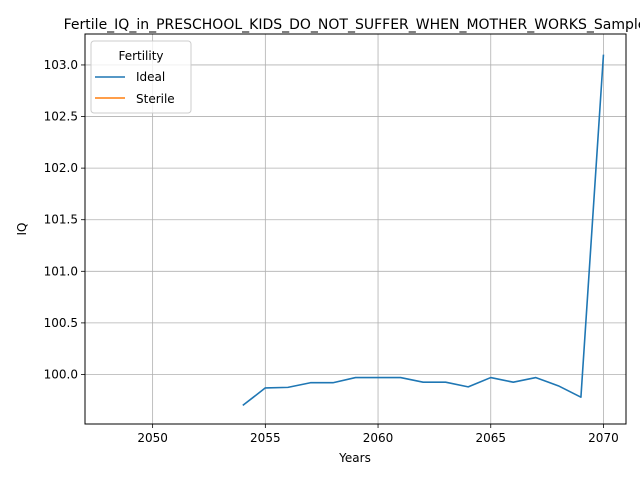 This screenshot has width=640, height=480. I want to click on legend-title: Fertility, so click(140, 56).